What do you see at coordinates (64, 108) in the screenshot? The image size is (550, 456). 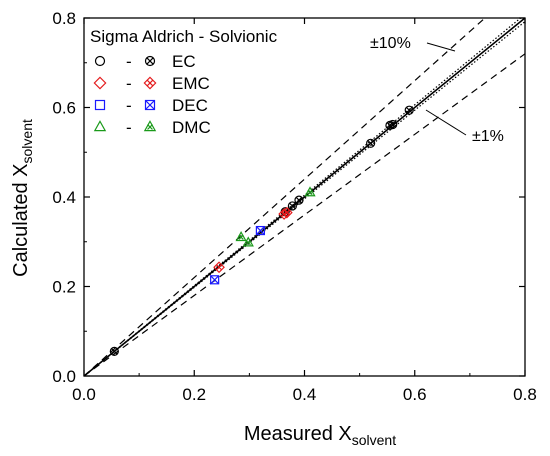 I see `y-tick-label: 0.6` at bounding box center [64, 108].